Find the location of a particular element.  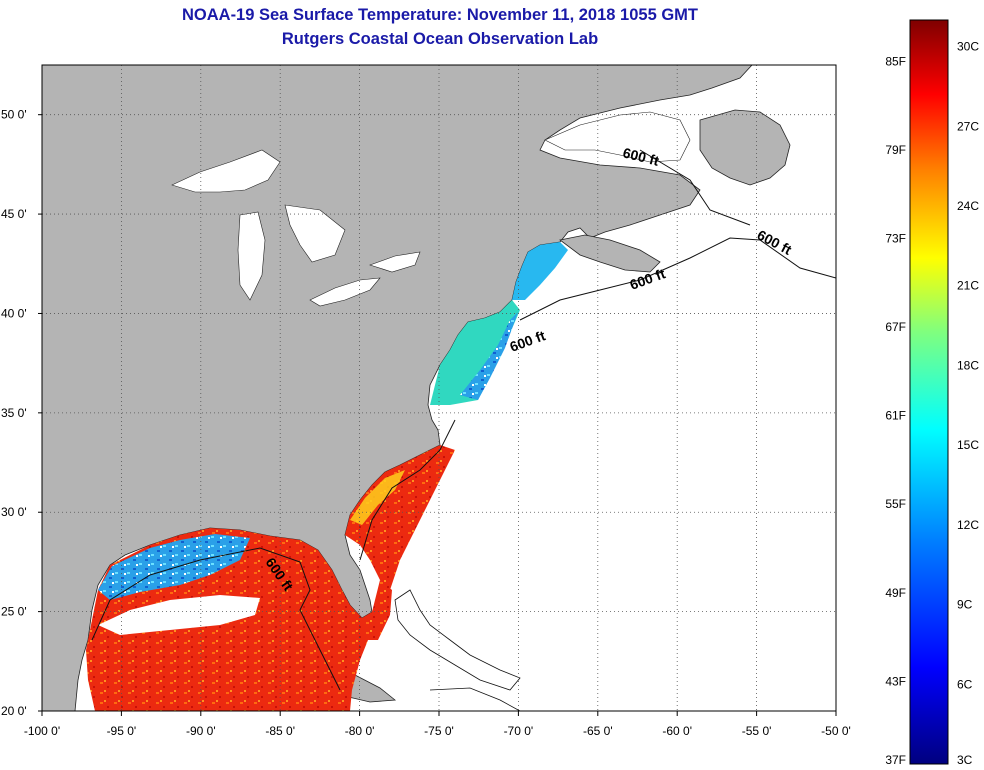

latitude-tick-label: 40 0' is located at coordinates (14, 313).